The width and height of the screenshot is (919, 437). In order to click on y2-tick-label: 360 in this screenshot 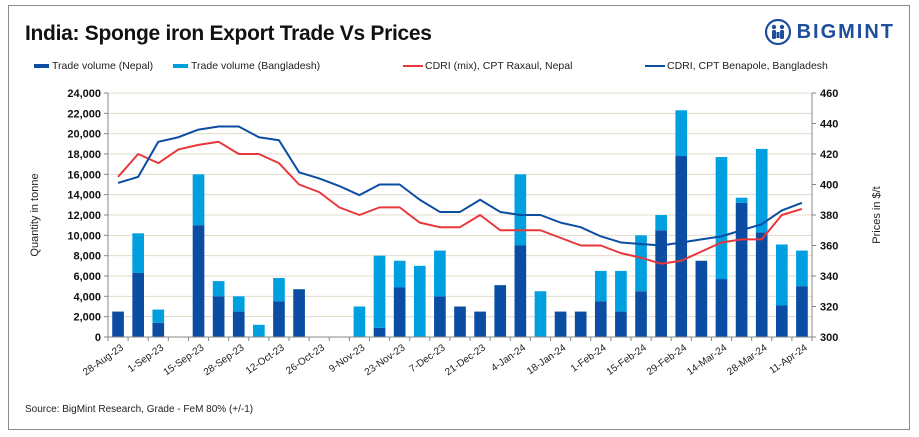, I will do `click(829, 247)`.